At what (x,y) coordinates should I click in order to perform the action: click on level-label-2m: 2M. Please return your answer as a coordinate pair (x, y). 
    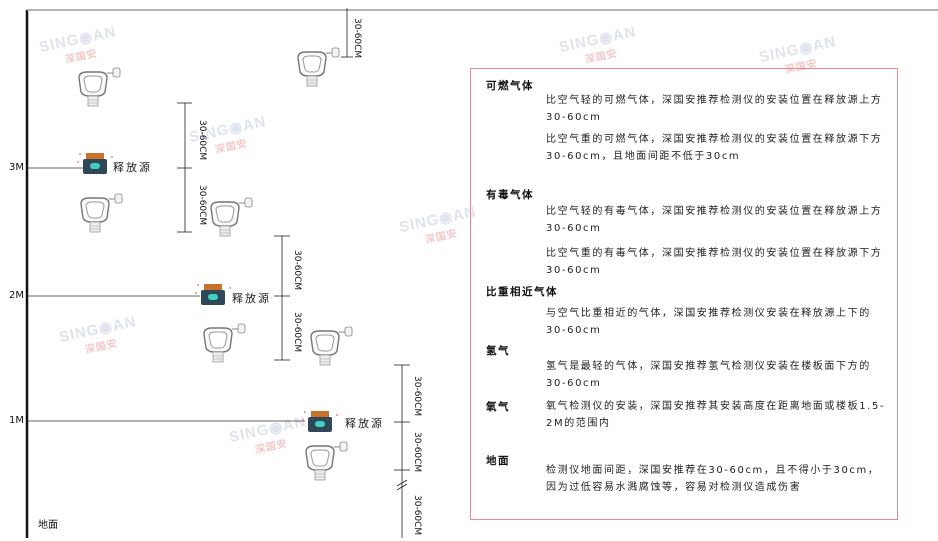
    Looking at the image, I should click on (16, 295).